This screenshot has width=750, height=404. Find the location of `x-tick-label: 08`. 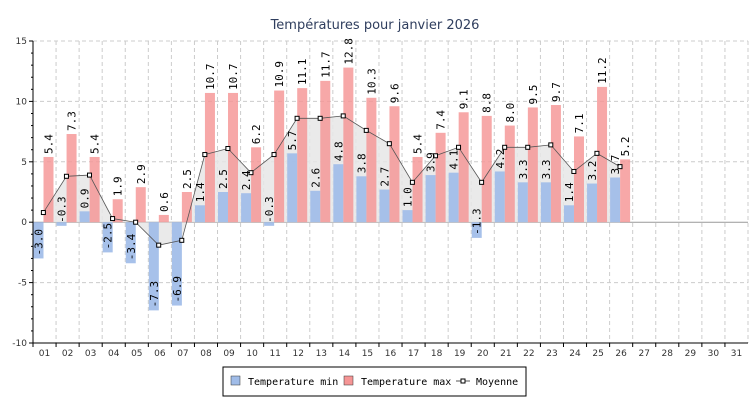

x-tick-label: 08 is located at coordinates (206, 354).